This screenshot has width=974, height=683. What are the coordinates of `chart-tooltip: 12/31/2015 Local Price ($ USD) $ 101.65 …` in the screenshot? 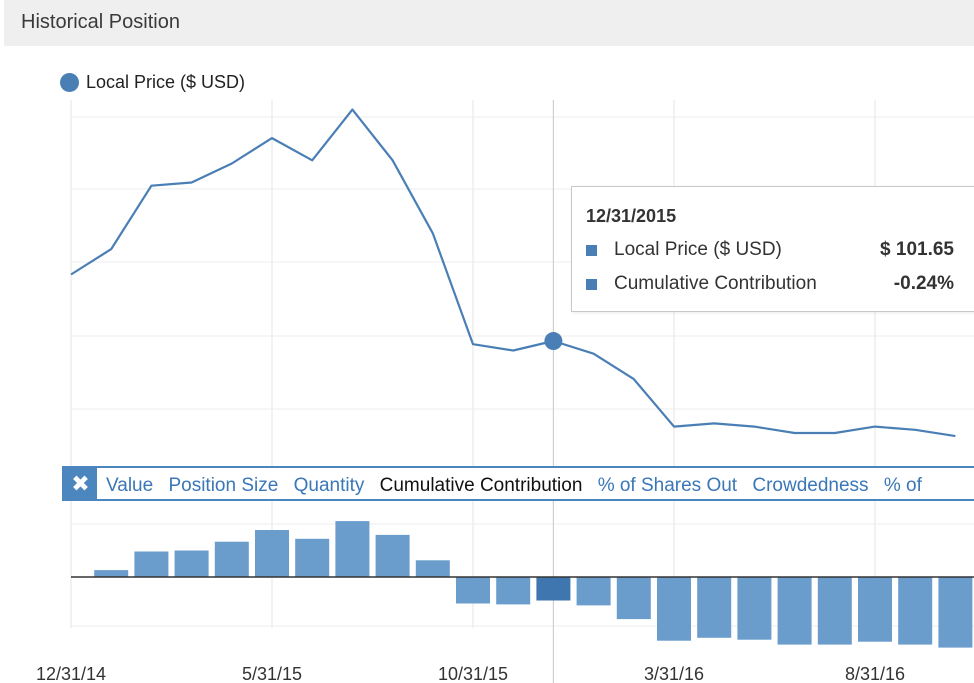 It's located at (772, 249).